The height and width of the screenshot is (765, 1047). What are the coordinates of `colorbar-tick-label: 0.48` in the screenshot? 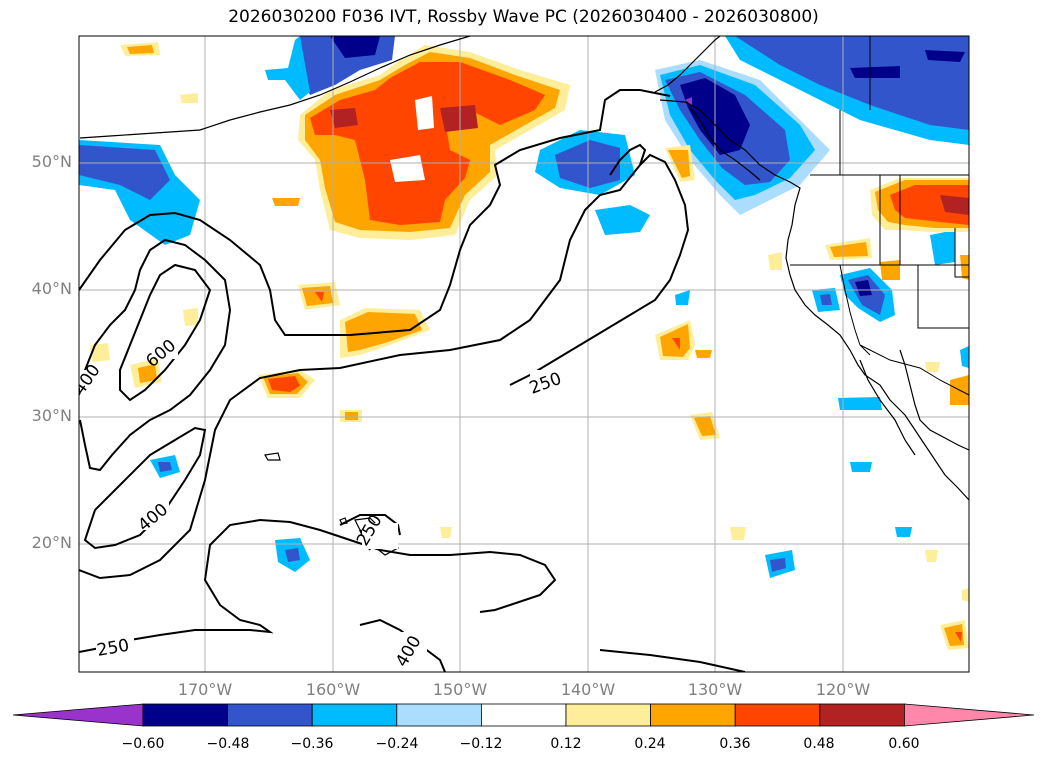 It's located at (819, 744).